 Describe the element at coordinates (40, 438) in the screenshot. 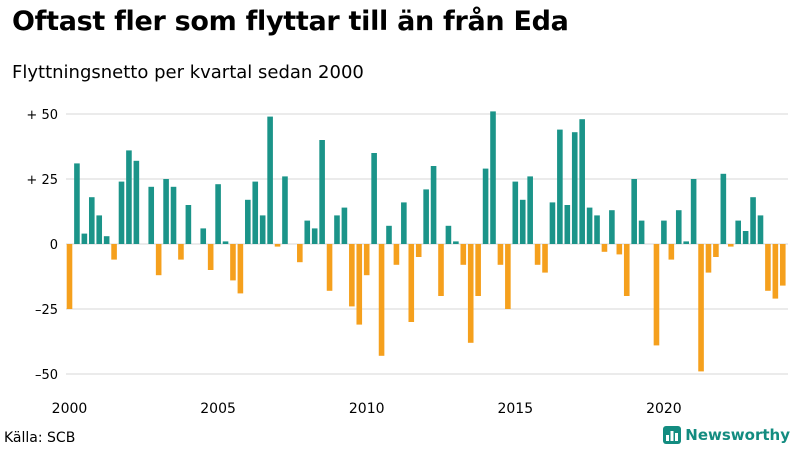

I see `source-note: Källa: SCB` at that location.